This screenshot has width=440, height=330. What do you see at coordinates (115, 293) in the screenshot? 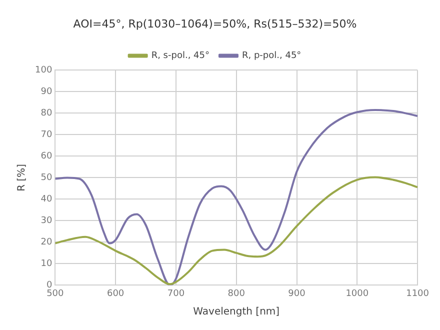
I see `x-tick-label: 600` at bounding box center [115, 293].